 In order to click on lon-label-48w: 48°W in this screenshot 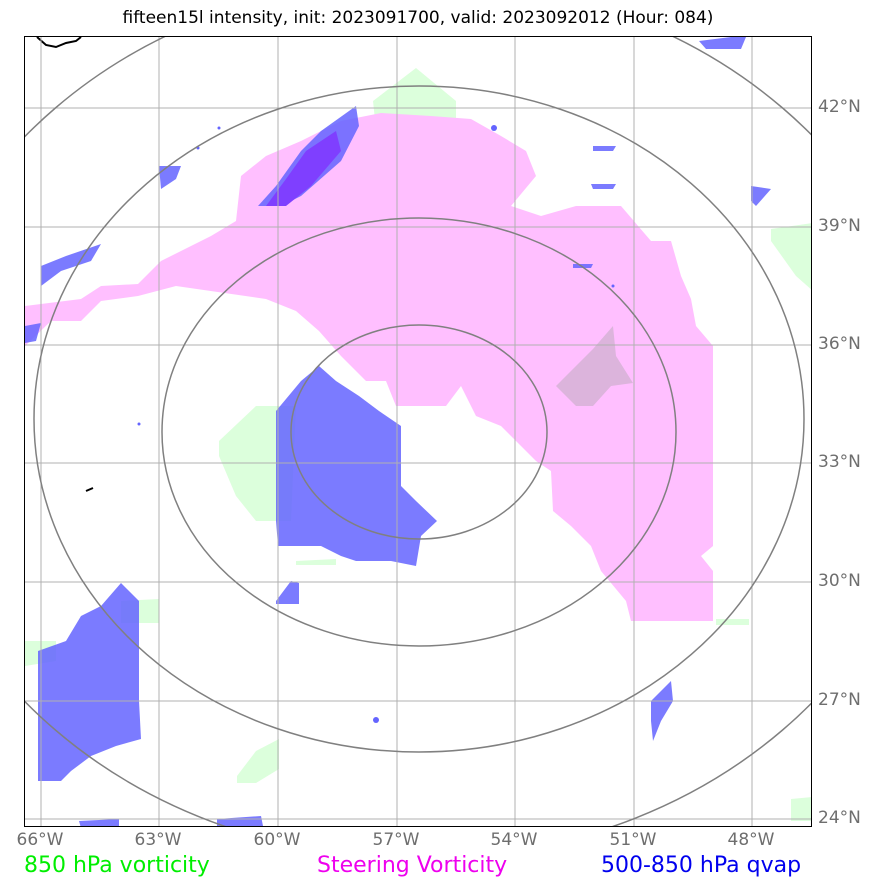, I will do `click(751, 840)`.